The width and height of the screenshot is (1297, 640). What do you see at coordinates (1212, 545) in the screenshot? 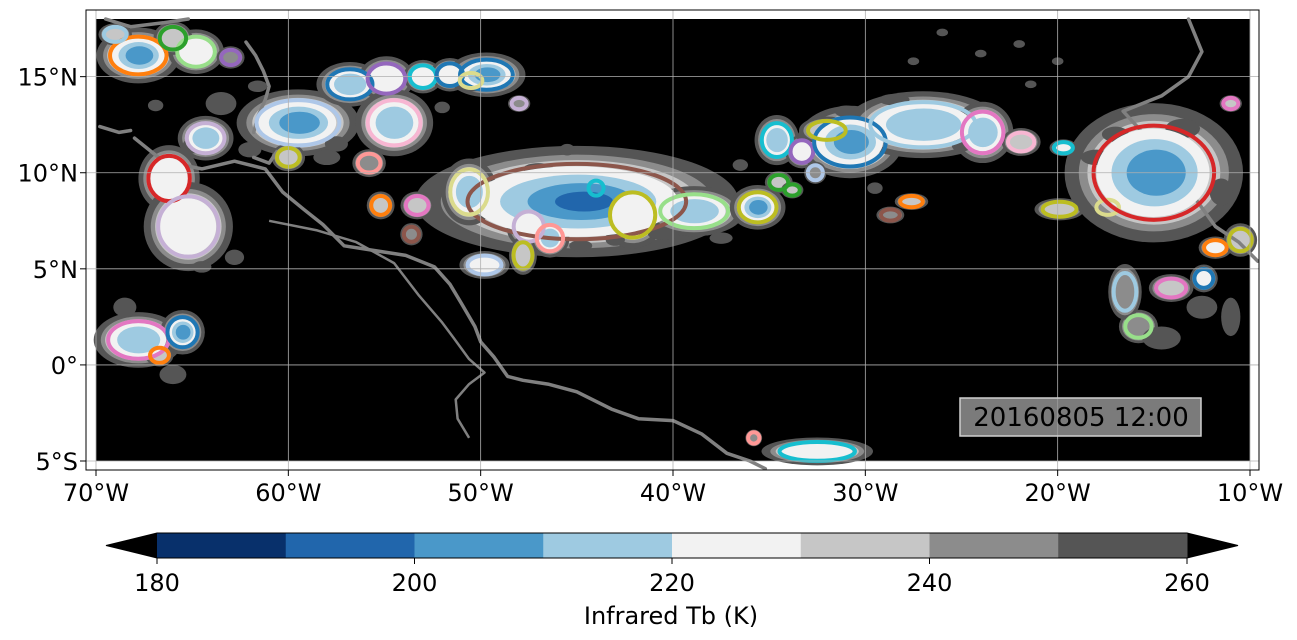
I see `colorbar-over-arrow` at bounding box center [1212, 545].